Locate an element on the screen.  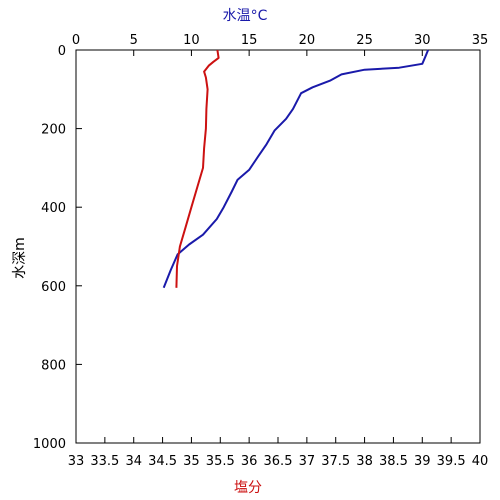
left-tick-label: 200 is located at coordinates (53, 130).